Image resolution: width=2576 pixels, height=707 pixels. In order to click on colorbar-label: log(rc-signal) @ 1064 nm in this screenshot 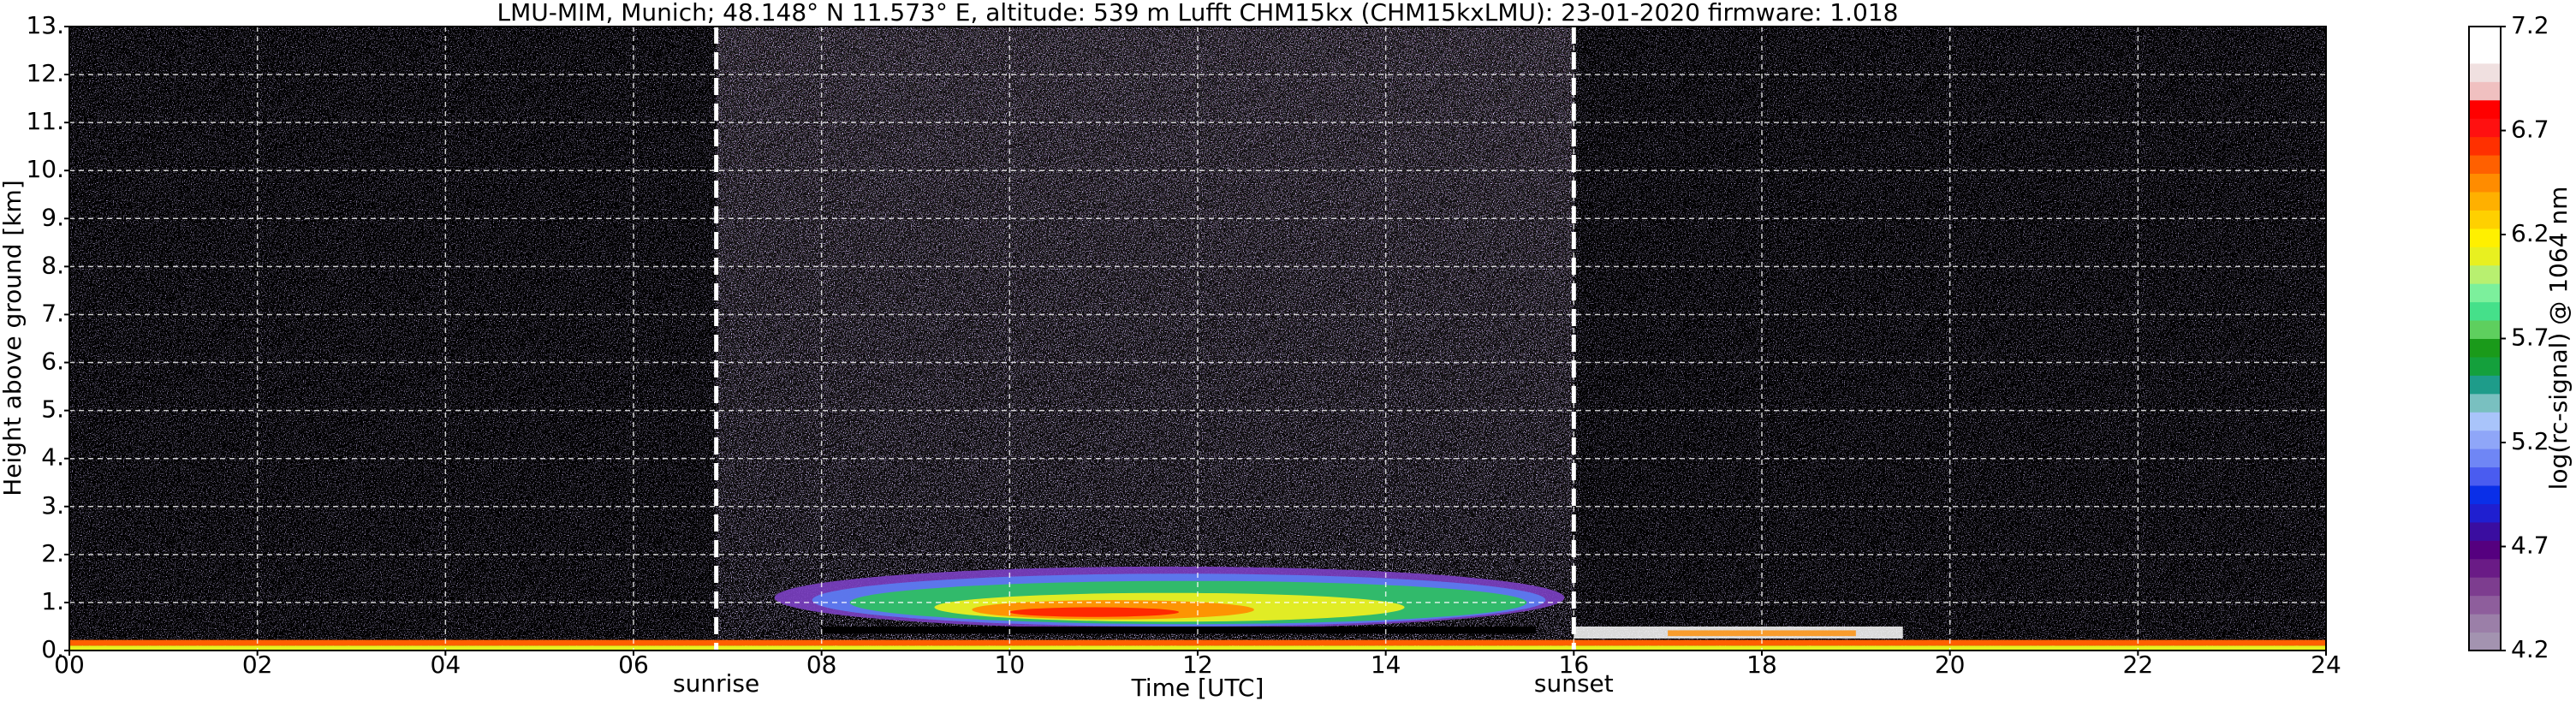, I will do `click(2558, 338)`.